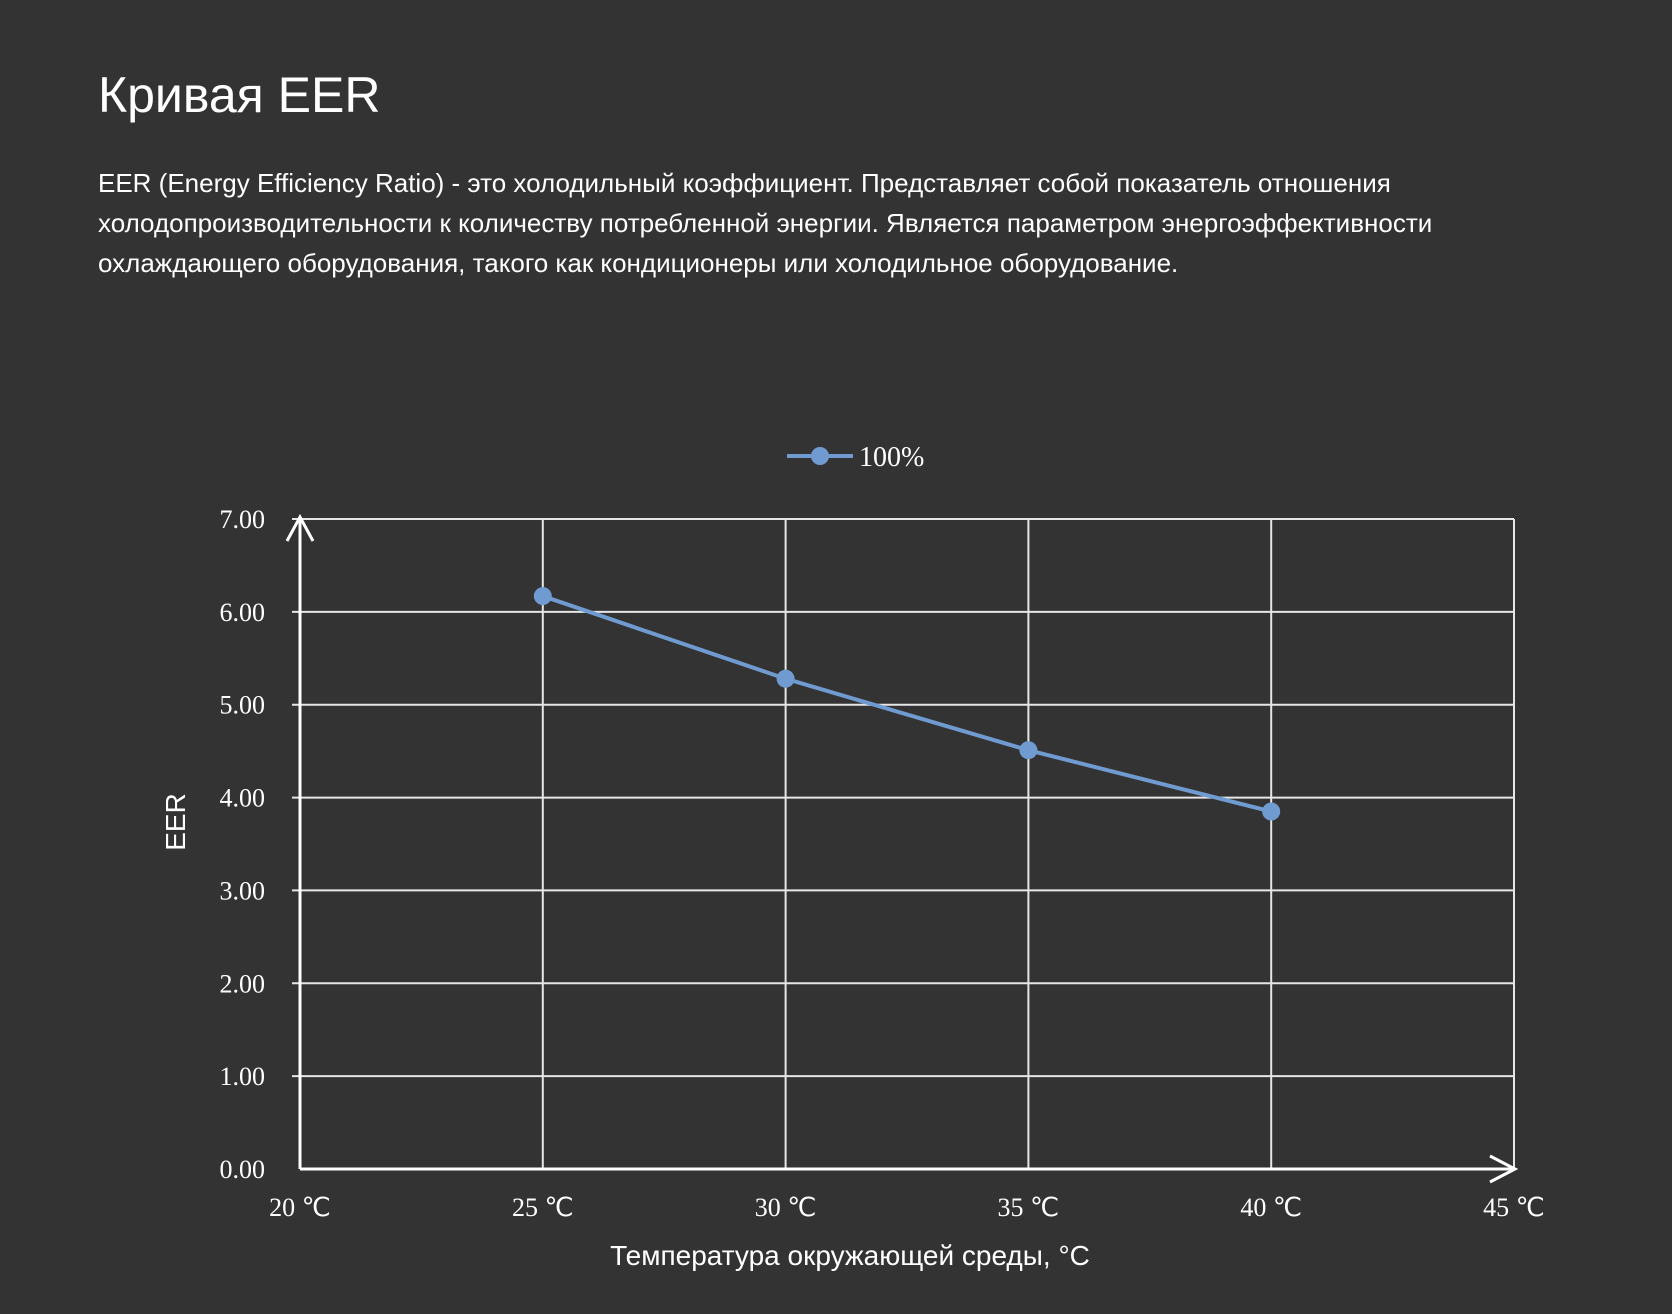 The height and width of the screenshot is (1314, 1672). Describe the element at coordinates (243, 612) in the screenshot. I see `y-tick-label: 6.00` at that location.